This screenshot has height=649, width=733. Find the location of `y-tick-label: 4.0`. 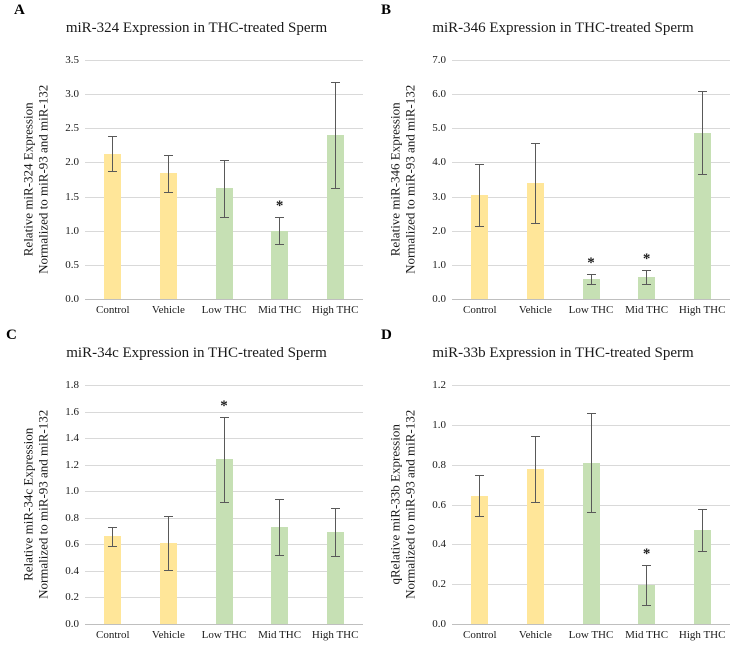

y-tick-label: 4.0 is located at coordinates (439, 162).